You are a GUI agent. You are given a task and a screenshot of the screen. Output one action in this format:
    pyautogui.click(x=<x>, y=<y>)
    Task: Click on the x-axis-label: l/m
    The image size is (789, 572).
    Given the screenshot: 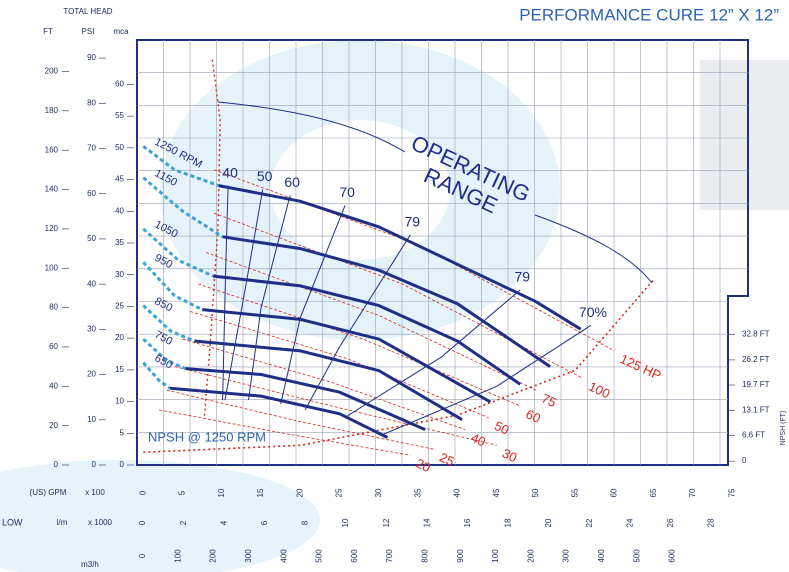 What is the action you would take?
    pyautogui.click(x=62, y=522)
    